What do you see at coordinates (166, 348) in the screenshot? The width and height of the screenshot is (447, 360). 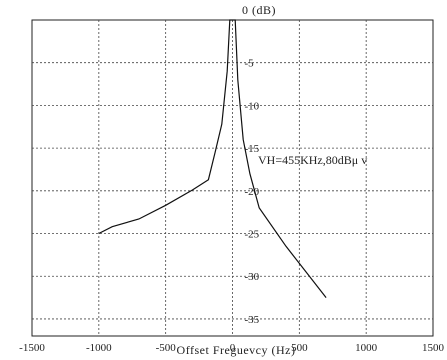 I see `x-tick-label: -500` at bounding box center [166, 348].